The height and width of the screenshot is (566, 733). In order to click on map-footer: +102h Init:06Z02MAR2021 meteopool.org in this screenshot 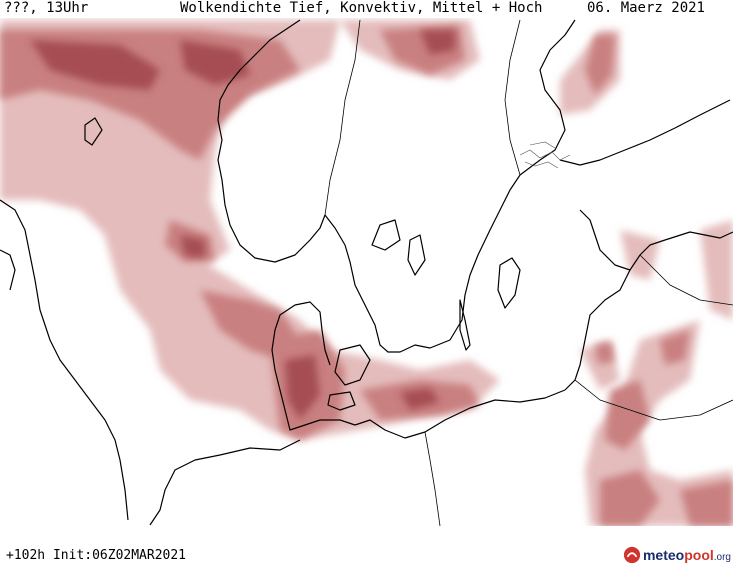, I will do `click(366, 553)`.